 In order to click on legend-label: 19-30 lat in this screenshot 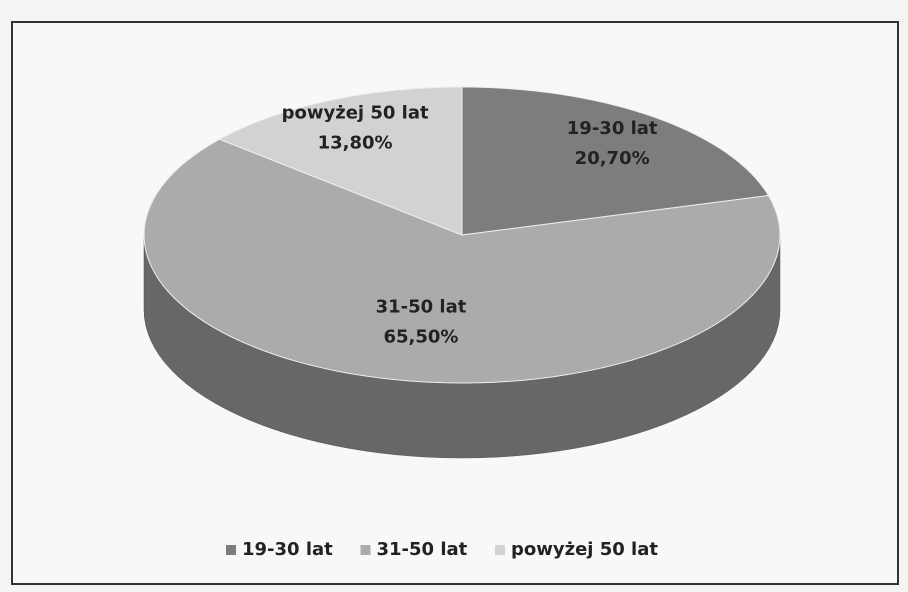, I will do `click(287, 549)`.